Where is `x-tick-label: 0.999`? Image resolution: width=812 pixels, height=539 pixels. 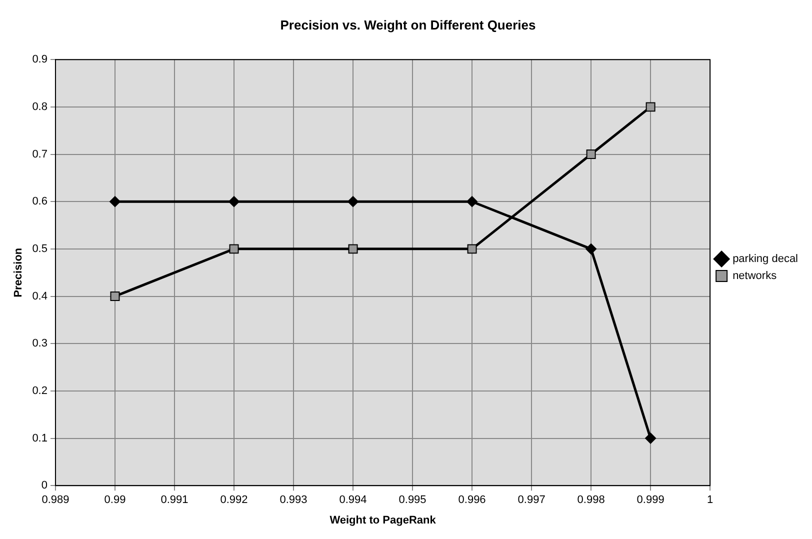 x-tick-label: 0.999 is located at coordinates (650, 500).